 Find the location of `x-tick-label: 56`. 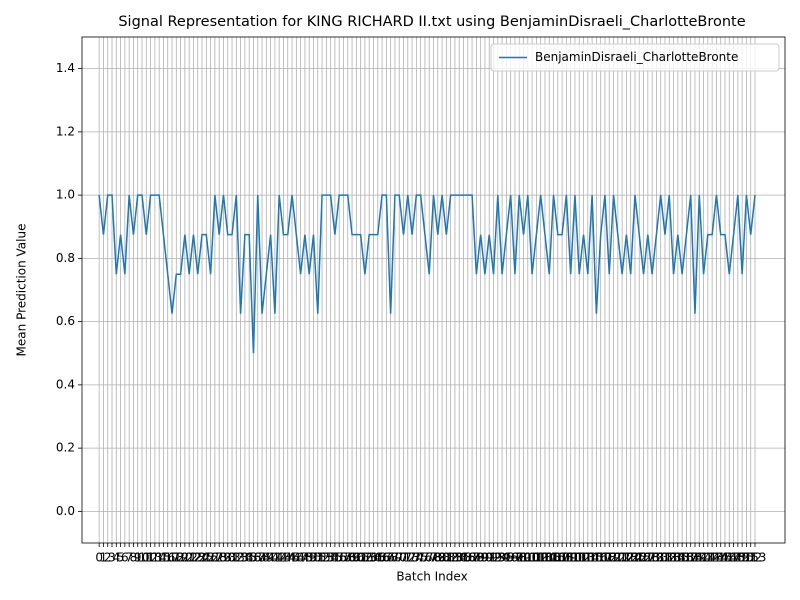

x-tick-label: 56 is located at coordinates (339, 558).